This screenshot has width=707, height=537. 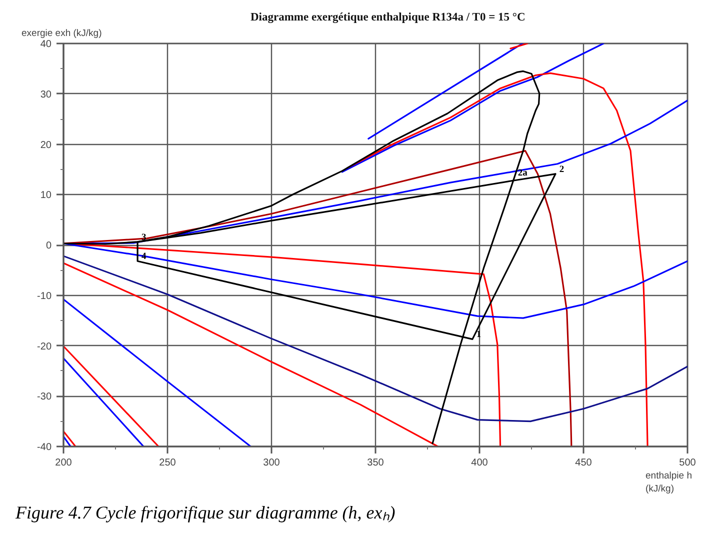 I want to click on x-tick-label: 250, so click(x=167, y=463).